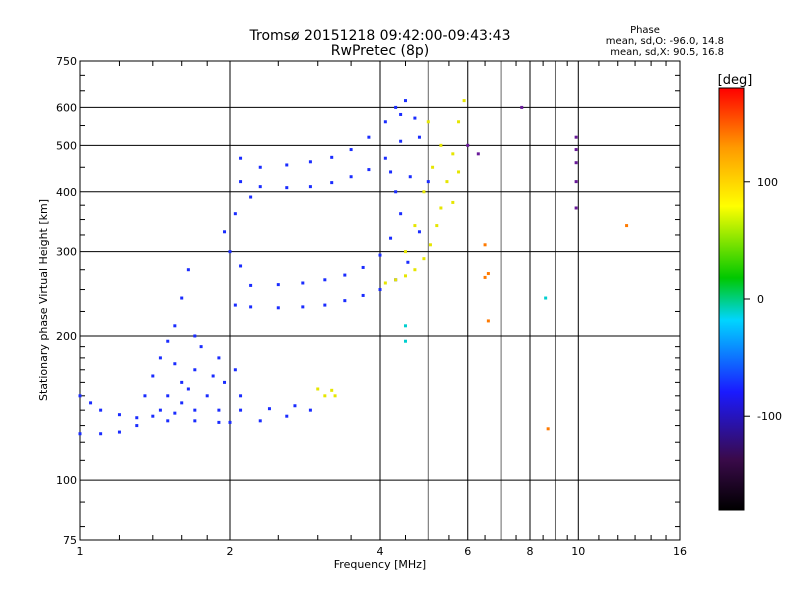 The image size is (800, 600). Describe the element at coordinates (70, 540) in the screenshot. I see `y-tick-label: 75` at that location.